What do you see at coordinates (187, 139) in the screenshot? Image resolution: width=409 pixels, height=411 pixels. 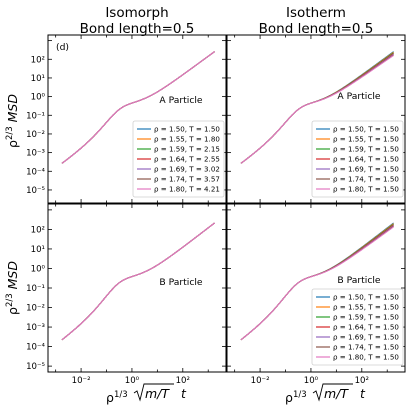 I see `legend-entry: ρ = 1.55, T = 1.80` at bounding box center [187, 139].